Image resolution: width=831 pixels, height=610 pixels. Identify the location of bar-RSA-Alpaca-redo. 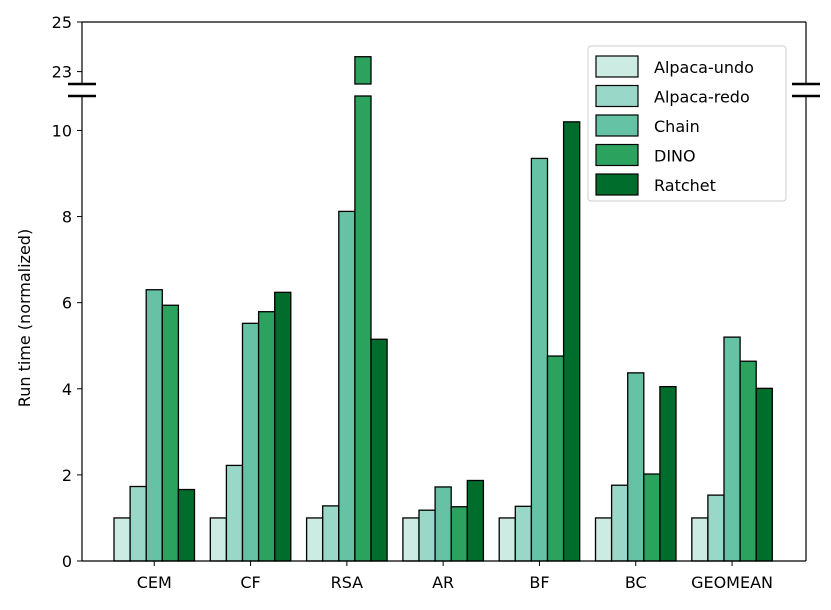
(331, 533).